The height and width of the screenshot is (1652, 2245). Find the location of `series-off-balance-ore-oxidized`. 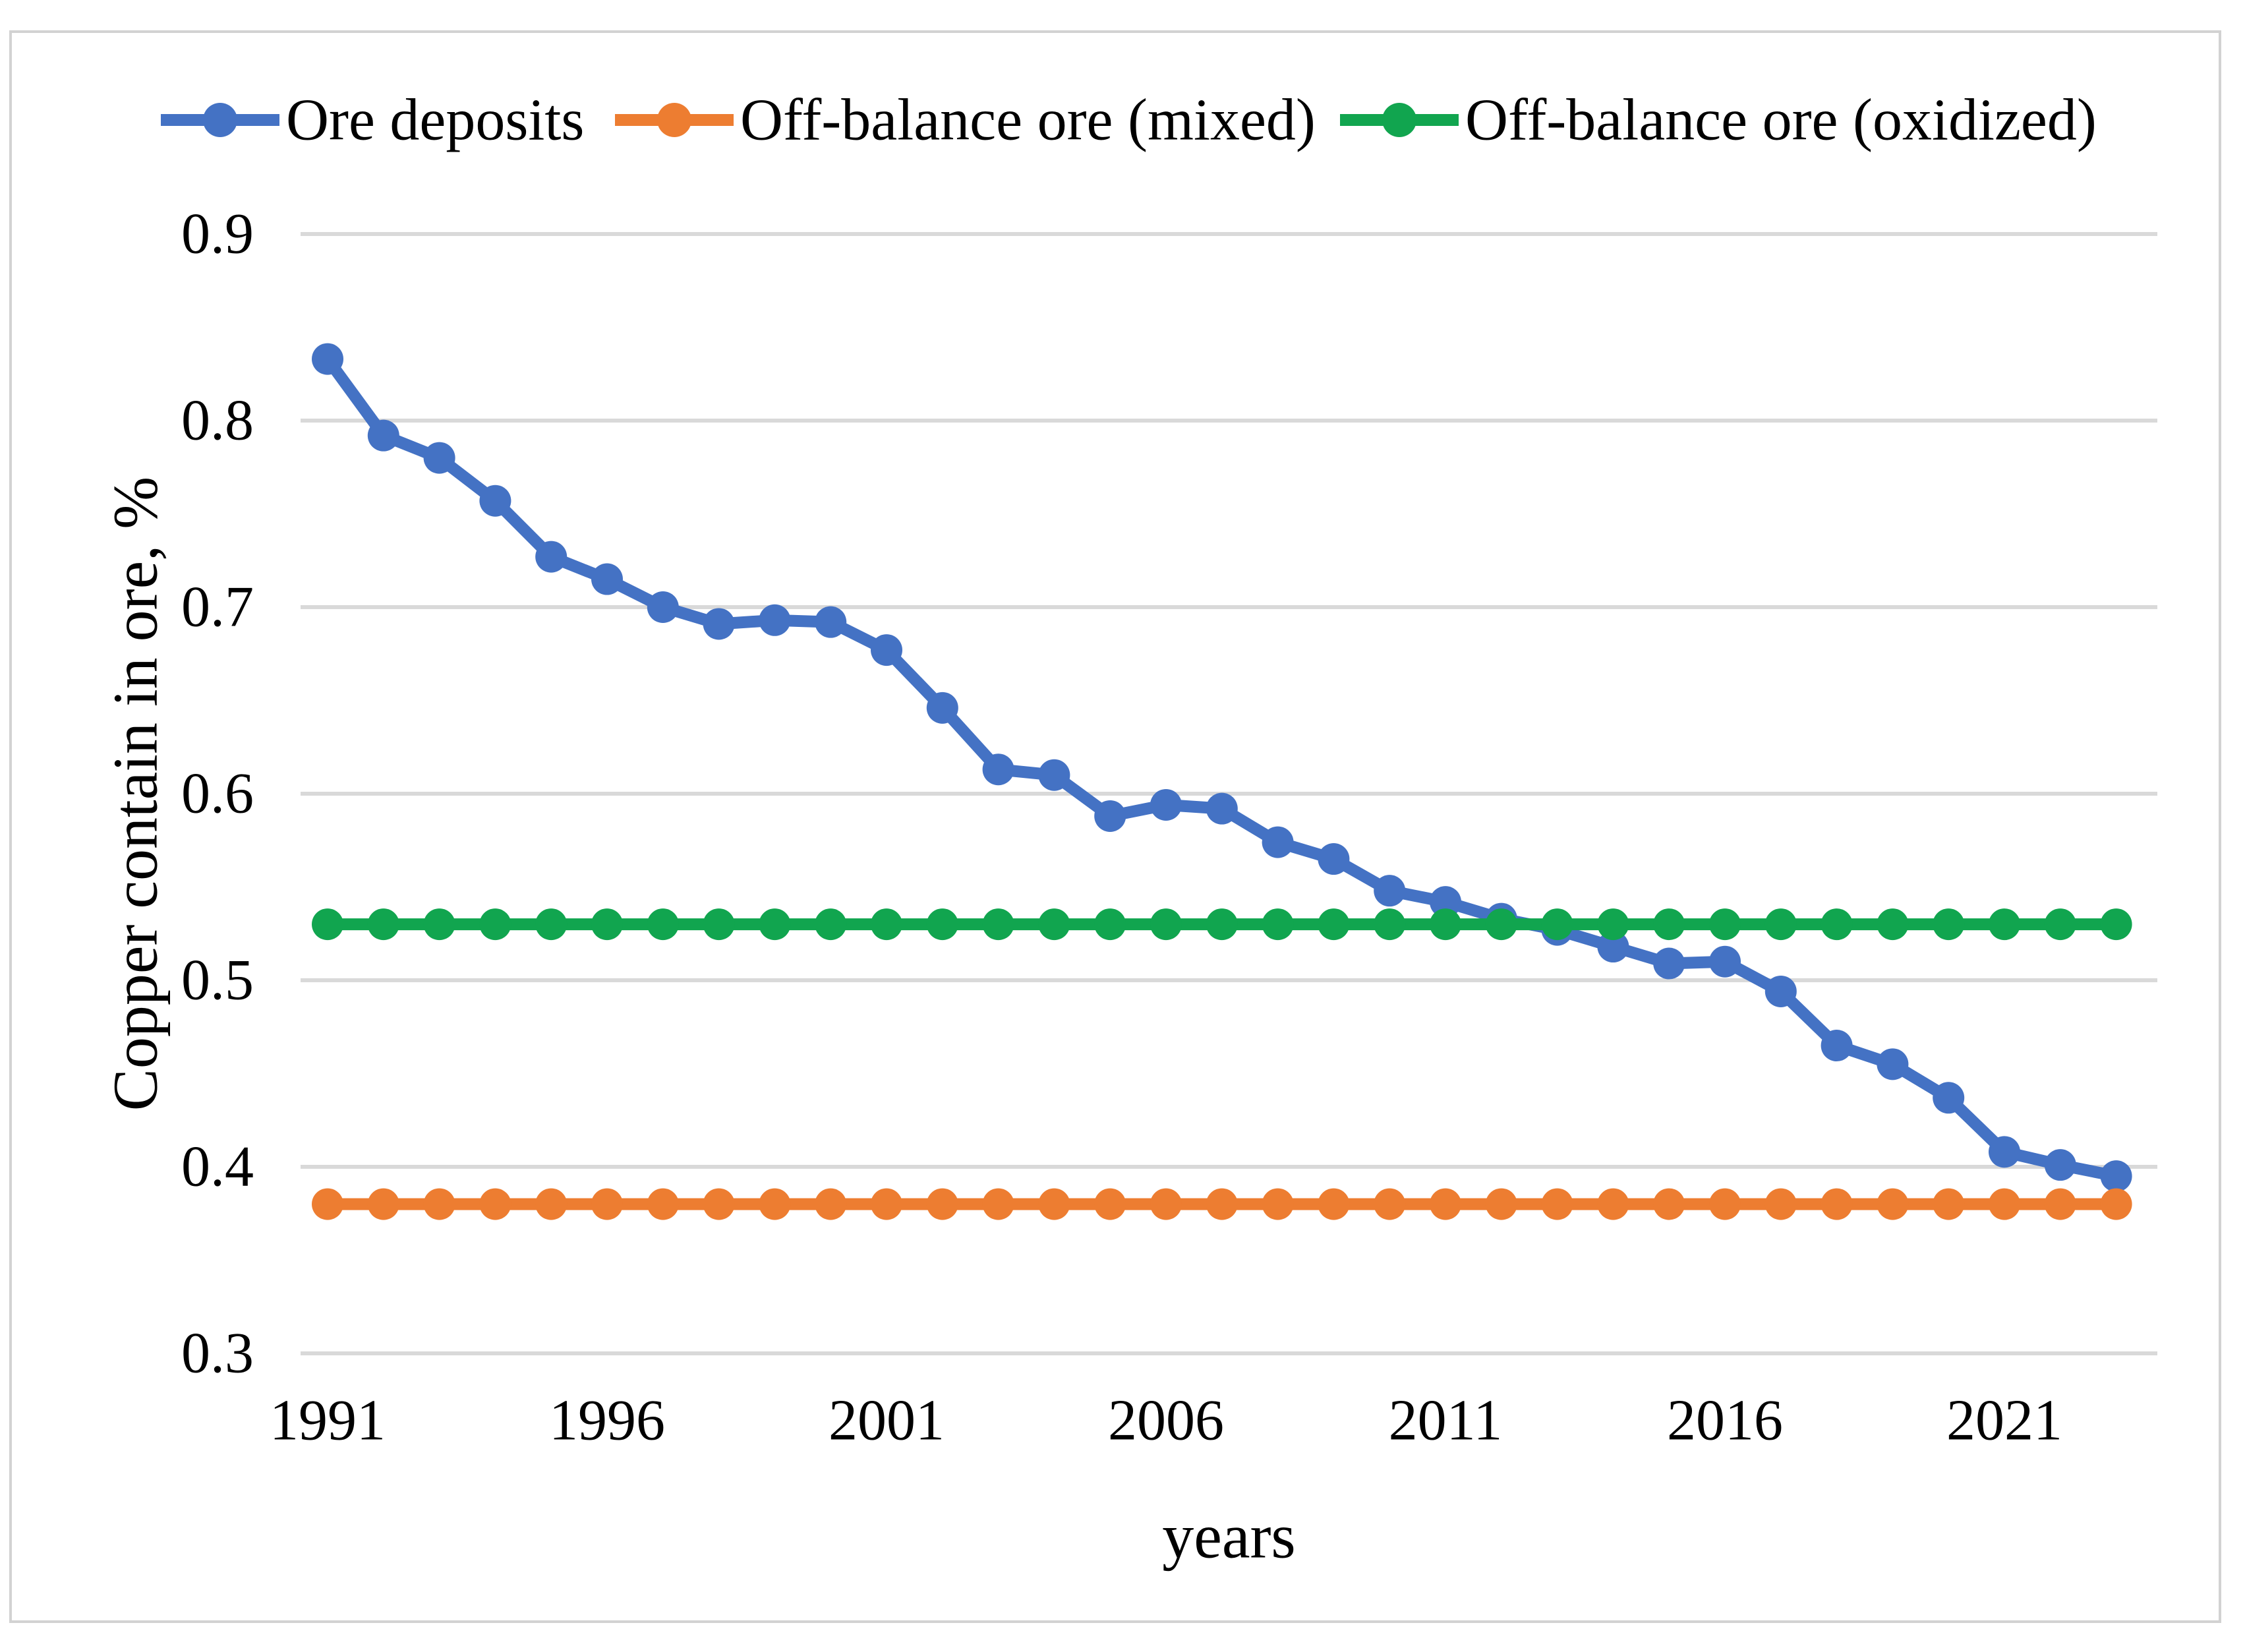

series-off-balance-ore-oxidized is located at coordinates (1222, 924).